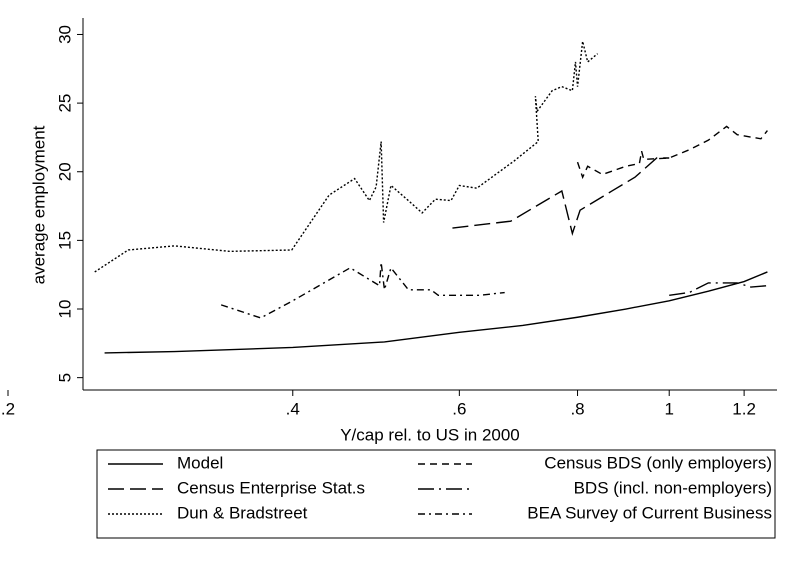  I want to click on y-tick-label: 5, so click(64, 377).